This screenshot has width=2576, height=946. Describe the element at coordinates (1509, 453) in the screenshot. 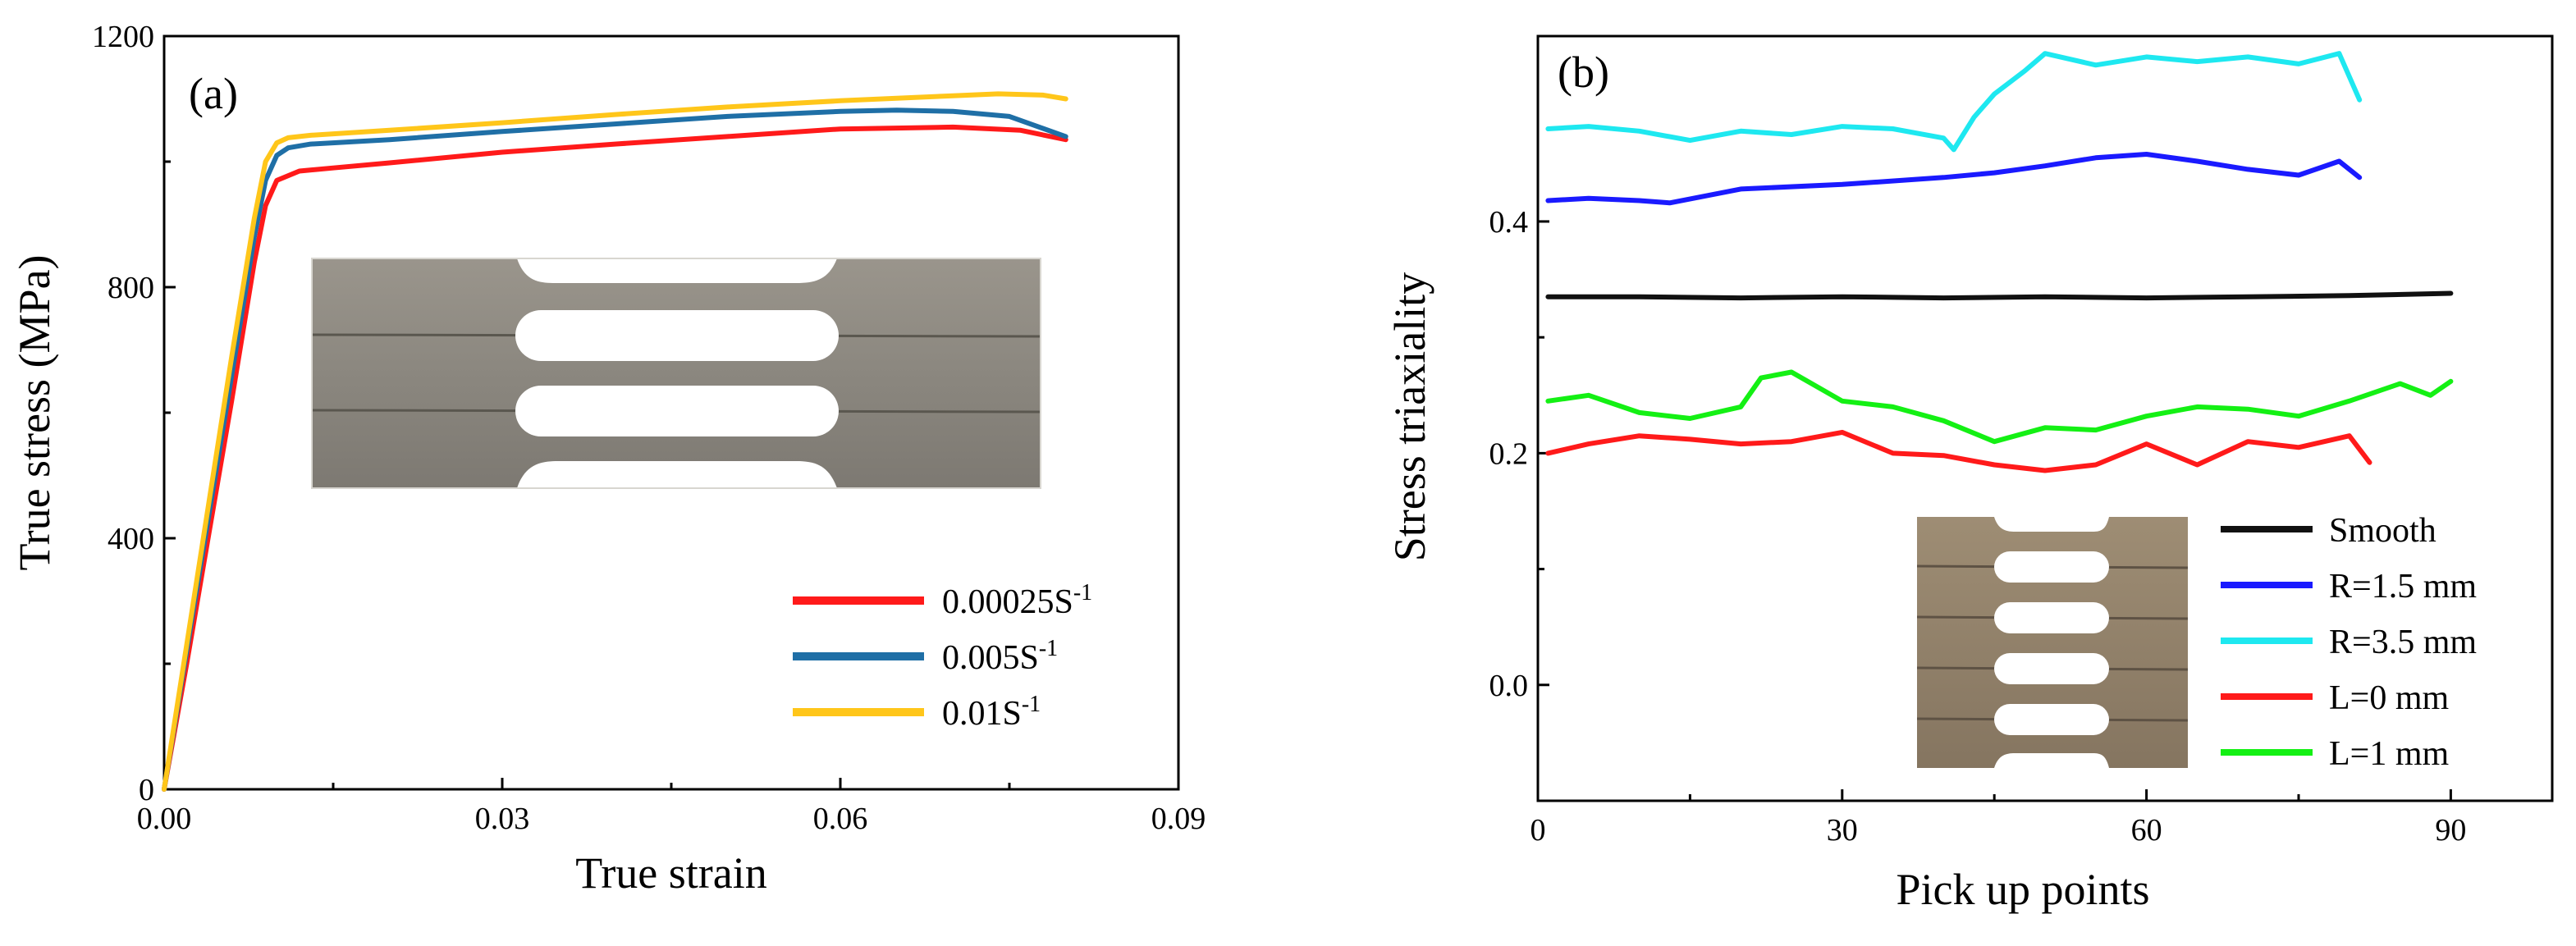

I see `y-tick-label-1-1: 0.2` at that location.